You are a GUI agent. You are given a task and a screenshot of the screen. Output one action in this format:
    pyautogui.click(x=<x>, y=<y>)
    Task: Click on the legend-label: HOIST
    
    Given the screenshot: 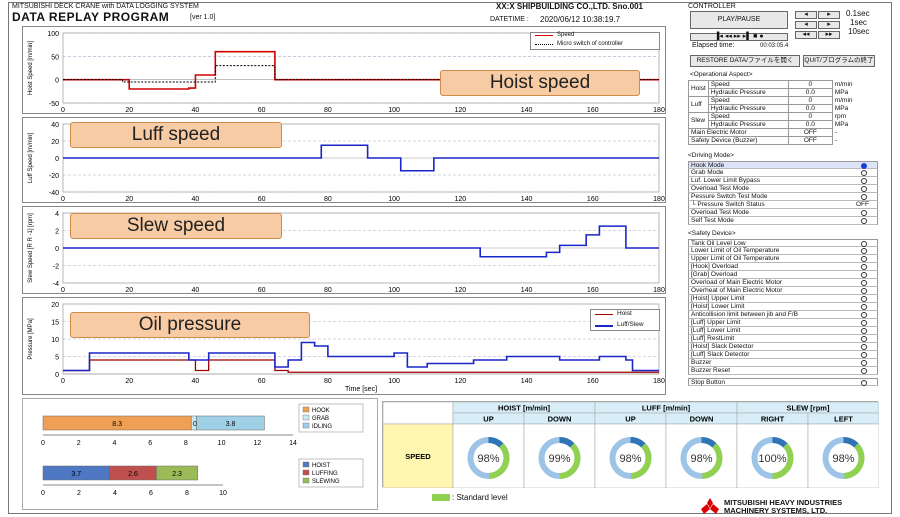 What is the action you would take?
    pyautogui.click(x=321, y=466)
    